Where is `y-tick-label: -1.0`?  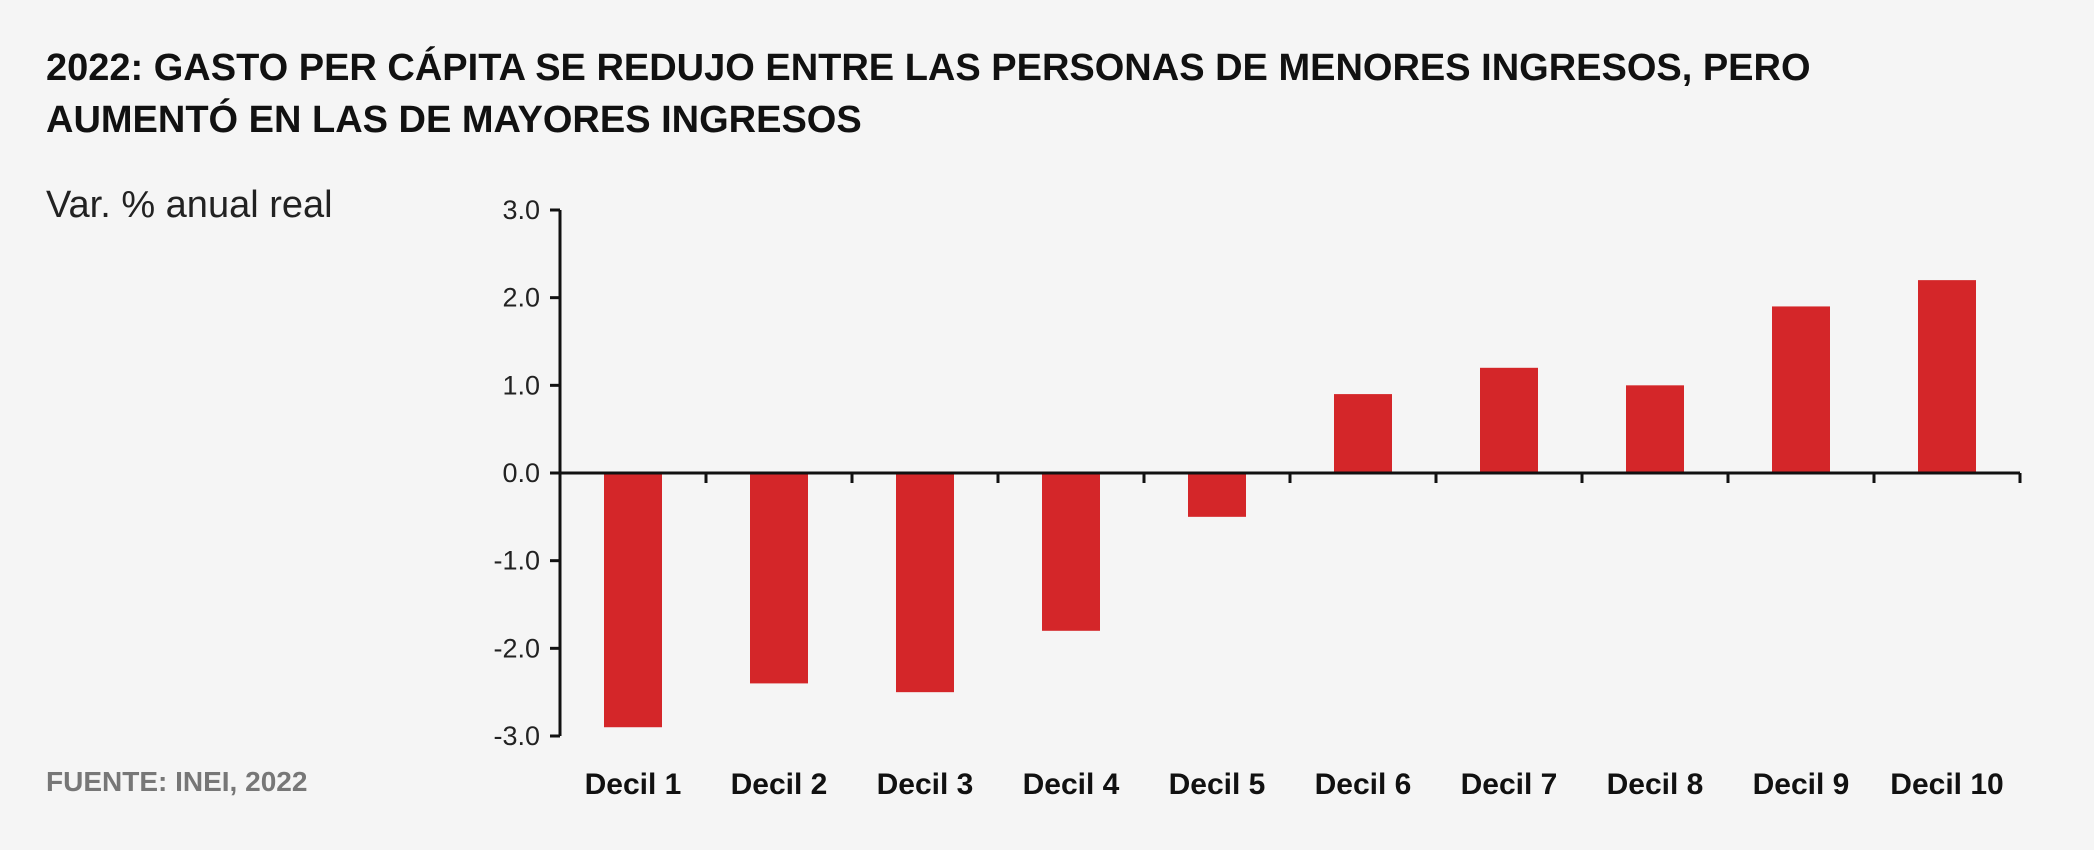
y-tick-label: -1.0 is located at coordinates (516, 561).